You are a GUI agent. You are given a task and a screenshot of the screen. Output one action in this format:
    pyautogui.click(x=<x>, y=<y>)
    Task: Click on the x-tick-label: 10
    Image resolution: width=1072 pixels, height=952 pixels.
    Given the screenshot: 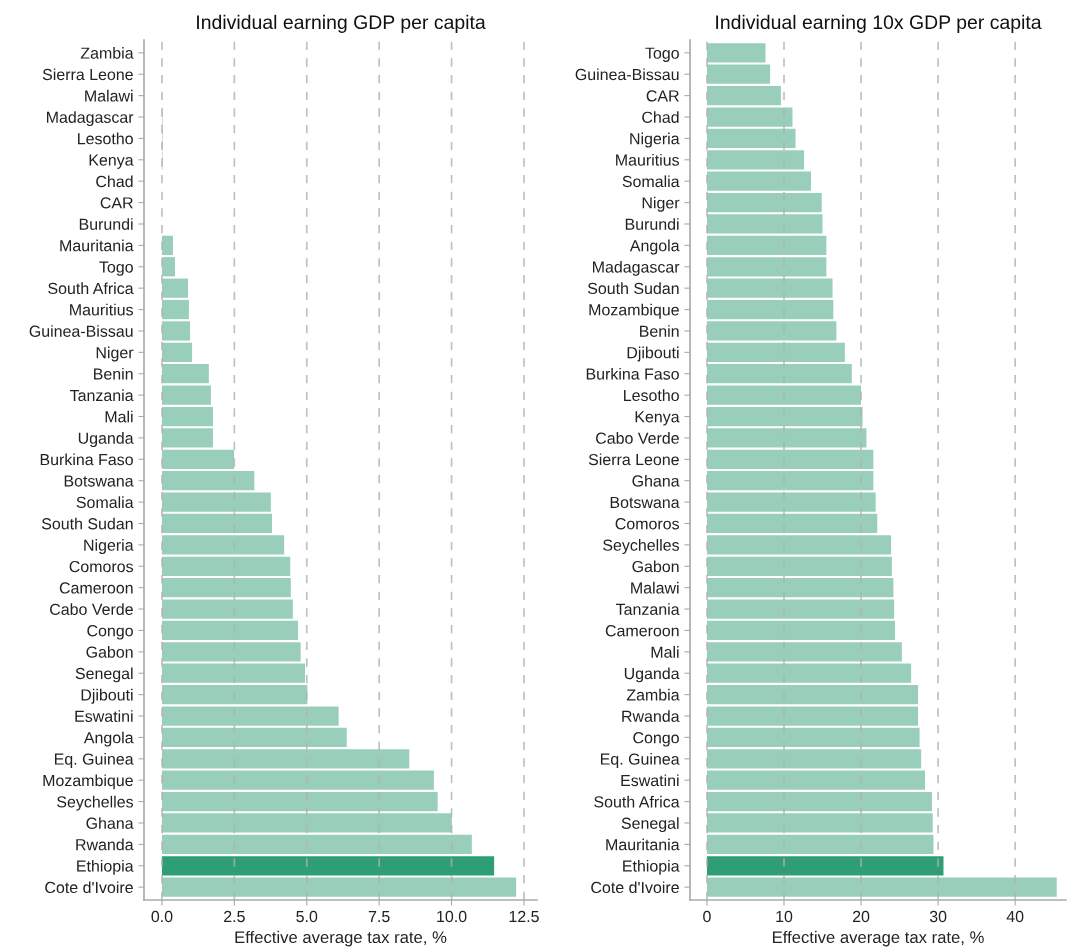 What is the action you would take?
    pyautogui.click(x=784, y=916)
    